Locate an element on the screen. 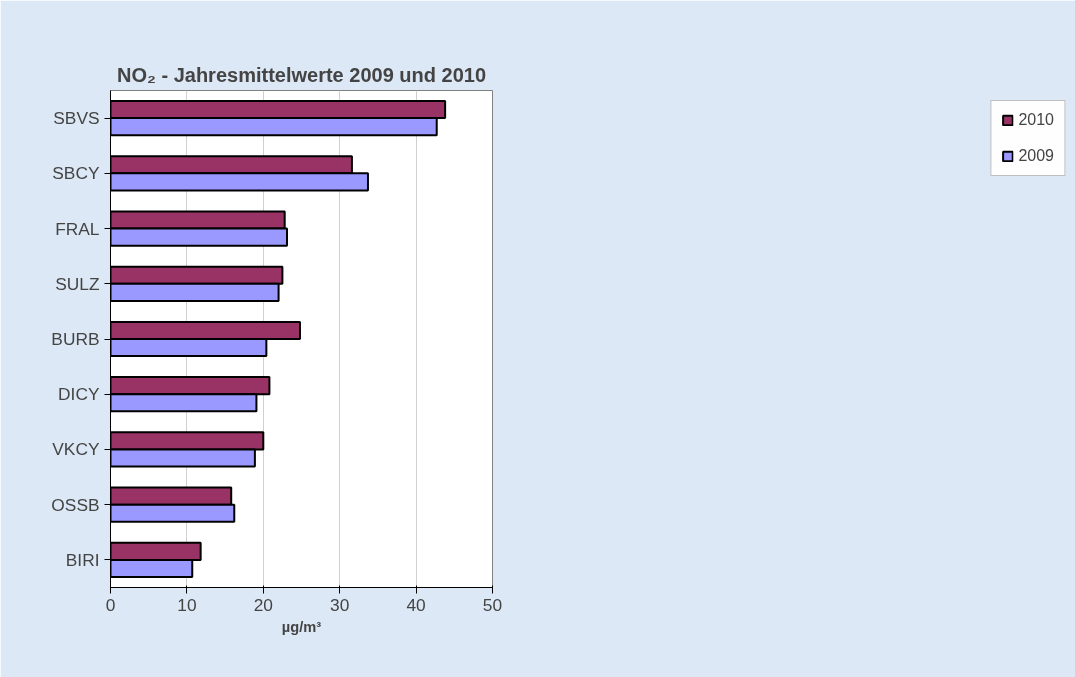 The image size is (1075, 677). y-tick-label: SBCY is located at coordinates (76, 173).